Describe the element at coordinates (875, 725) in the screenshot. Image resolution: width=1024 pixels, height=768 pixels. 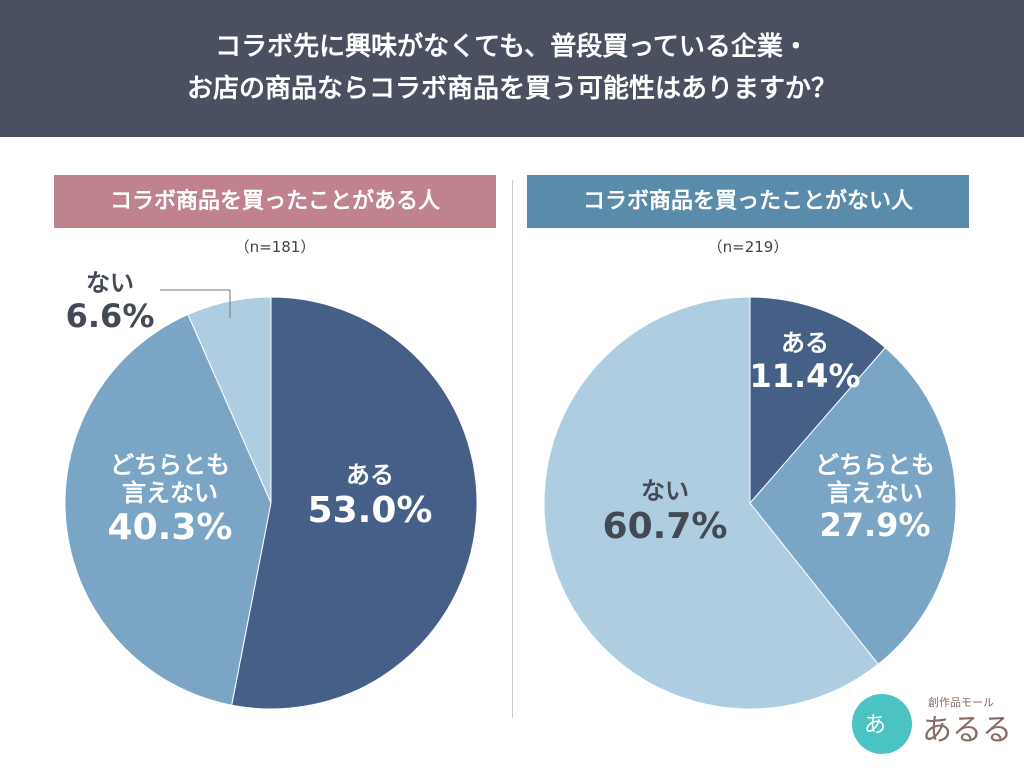
I see `svg-text: あ` at that location.